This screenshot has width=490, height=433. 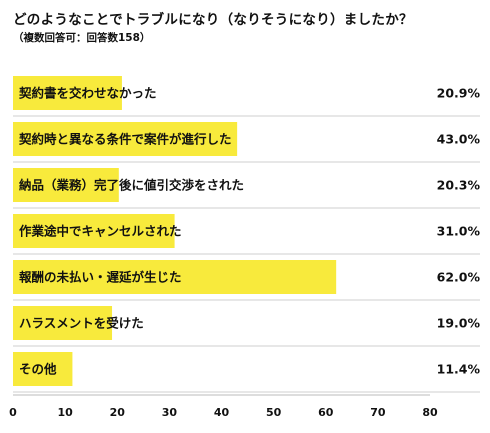 I want to click on chart-title: どのようなことでトラブルになり（なりそうになり）ましたか？, so click(x=213, y=20).